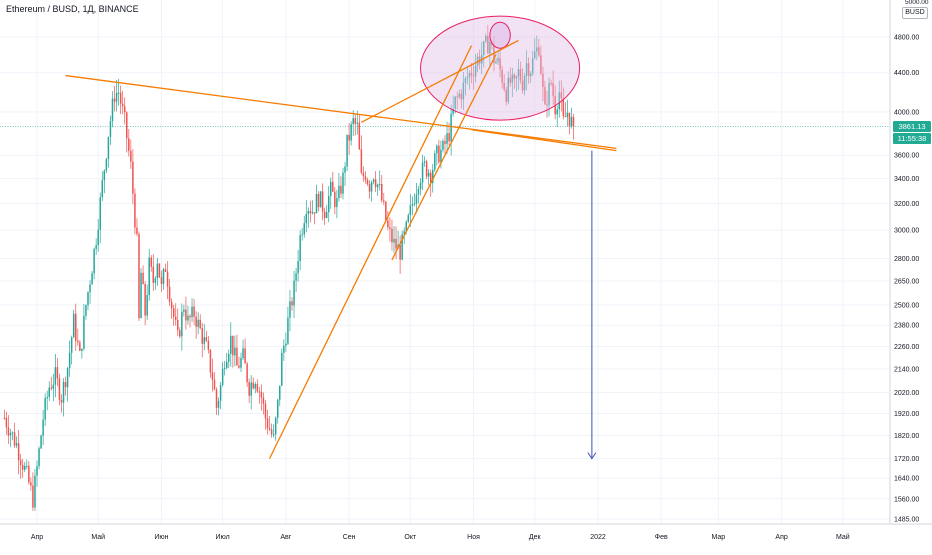 This screenshot has width=932, height=555. I want to click on price-axis-label: 3600.00, so click(906, 156).